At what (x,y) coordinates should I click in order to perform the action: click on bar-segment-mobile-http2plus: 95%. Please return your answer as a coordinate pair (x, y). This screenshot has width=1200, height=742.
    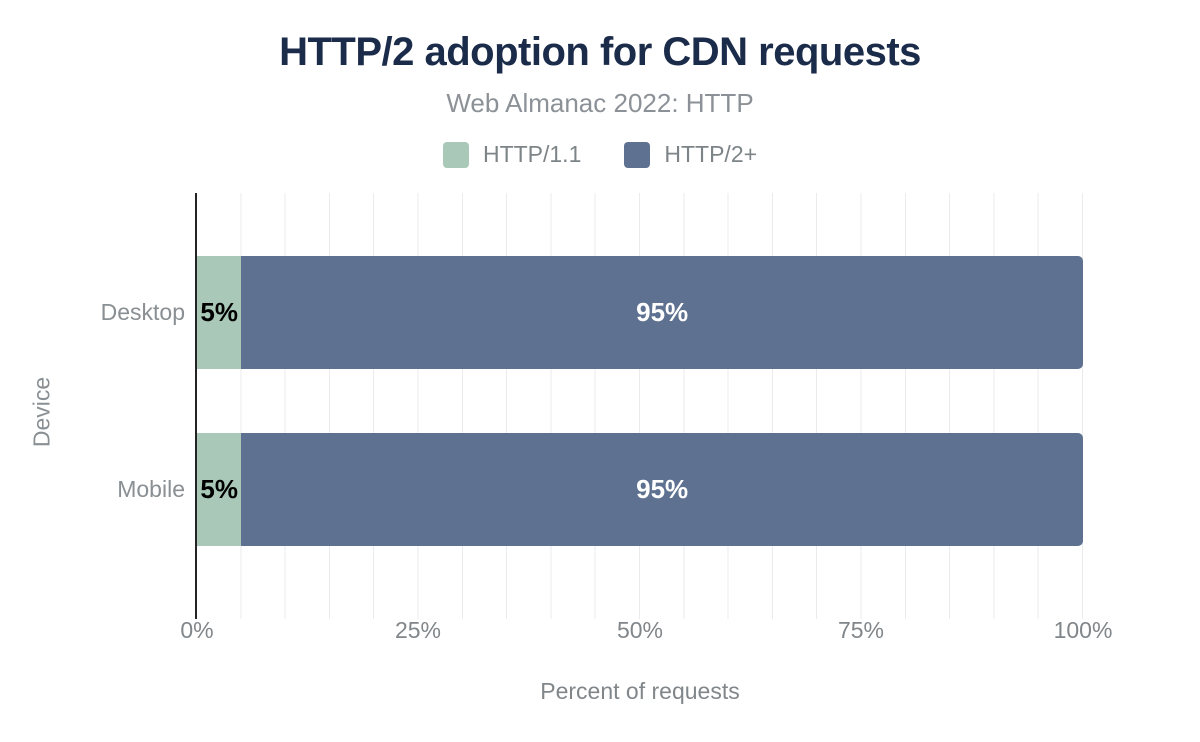
    Looking at the image, I should click on (662, 489).